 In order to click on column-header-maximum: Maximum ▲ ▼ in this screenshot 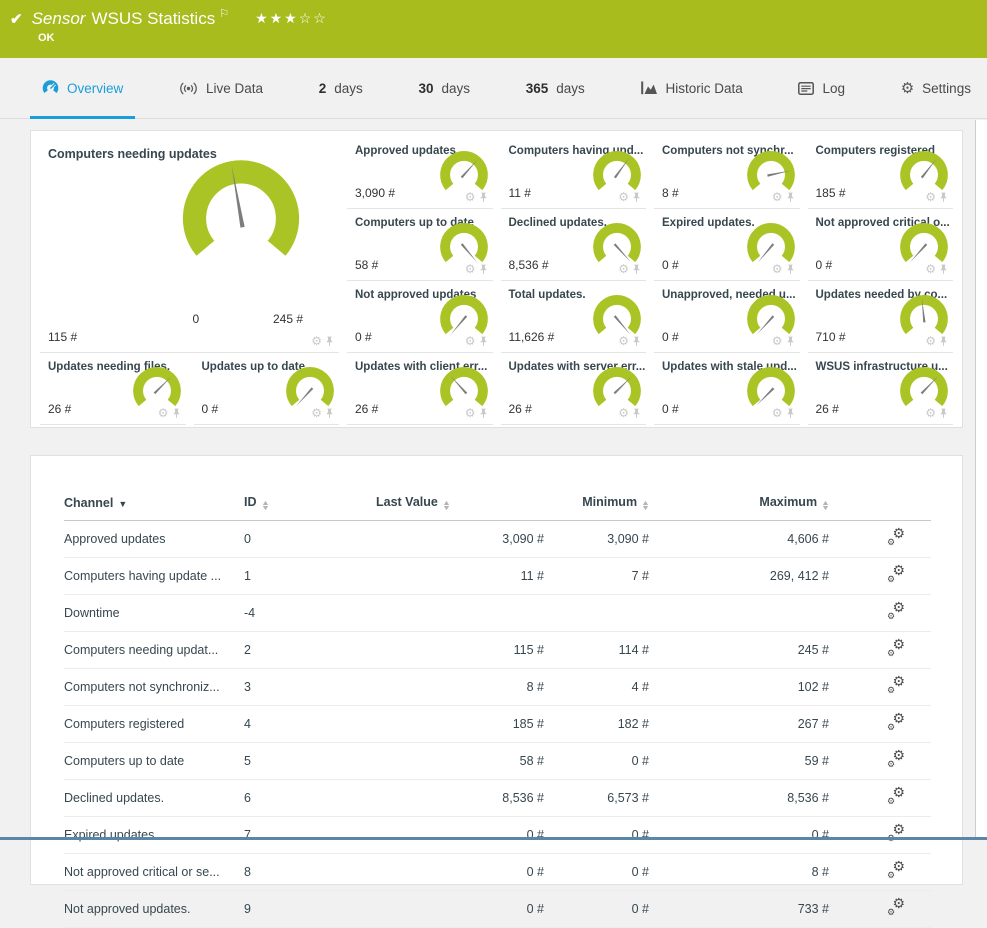, I will do `click(739, 504)`.